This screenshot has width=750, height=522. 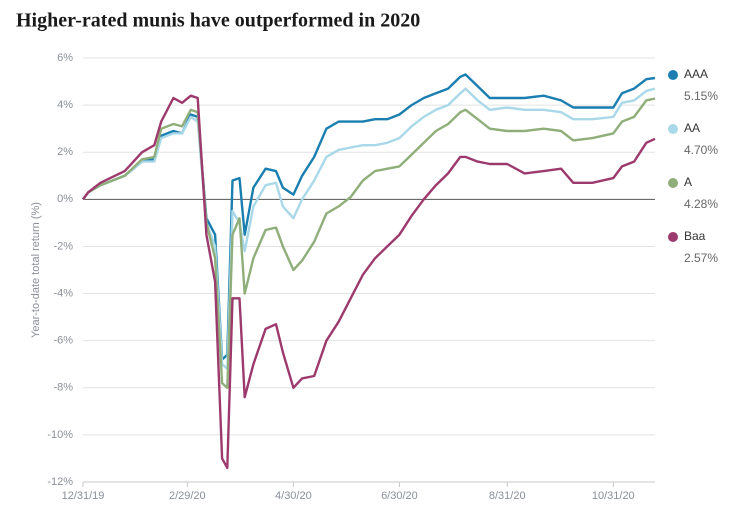 I want to click on y-tick-label: -8%, so click(x=63, y=388).